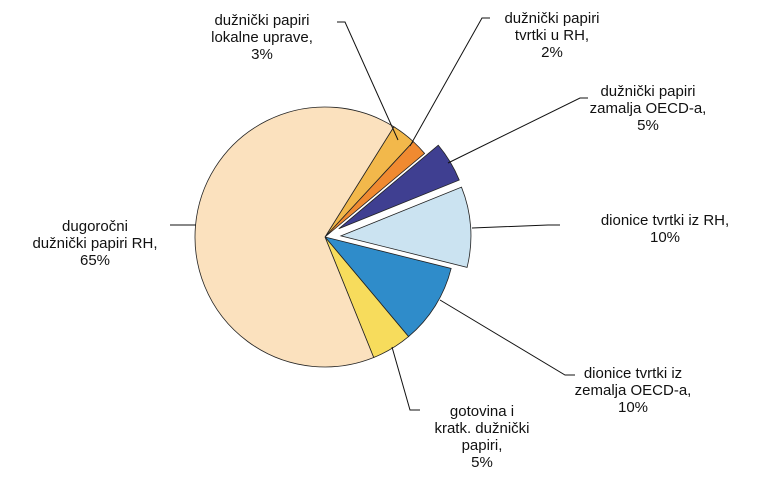 The height and width of the screenshot is (477, 758). I want to click on label-line: lokalne uprave,, so click(262, 37).